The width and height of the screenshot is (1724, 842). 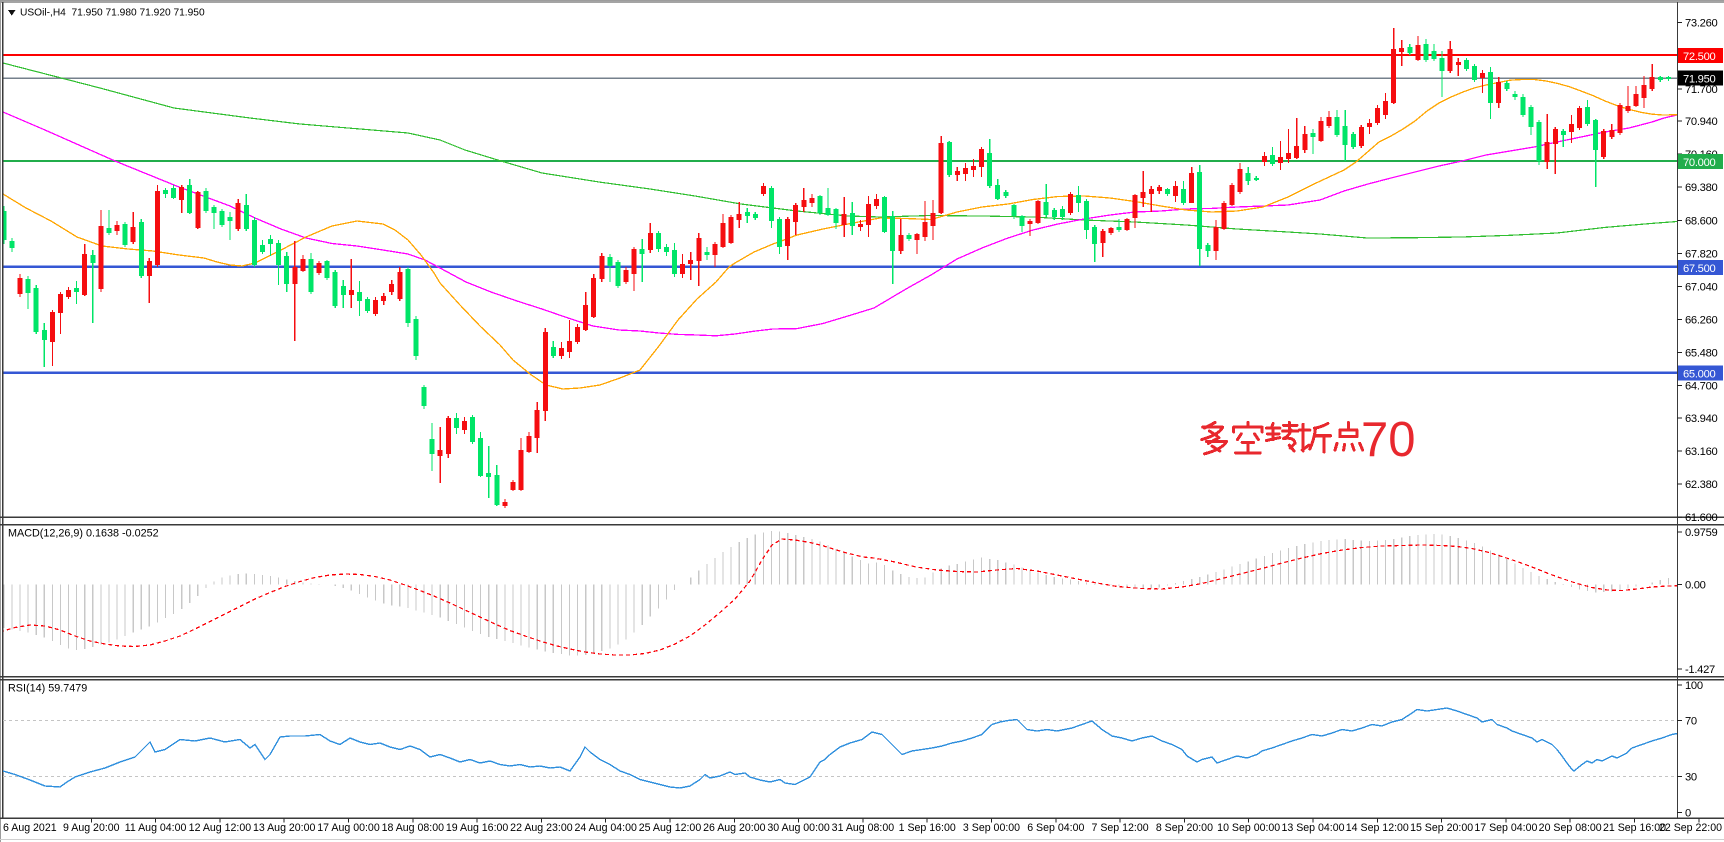 What do you see at coordinates (1120, 828) in the screenshot?
I see `svg-text: 7 Sep 12:00` at bounding box center [1120, 828].